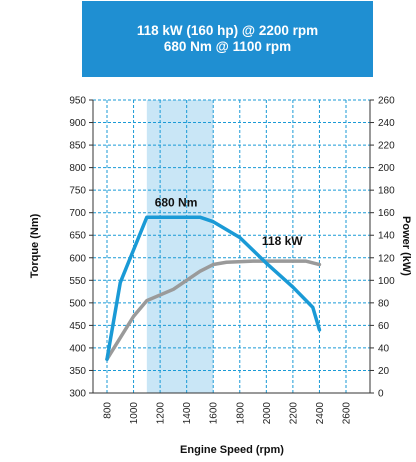 This screenshot has height=462, width=416. What do you see at coordinates (161, 413) in the screenshot?
I see `x-tick-label: 1200` at bounding box center [161, 413].